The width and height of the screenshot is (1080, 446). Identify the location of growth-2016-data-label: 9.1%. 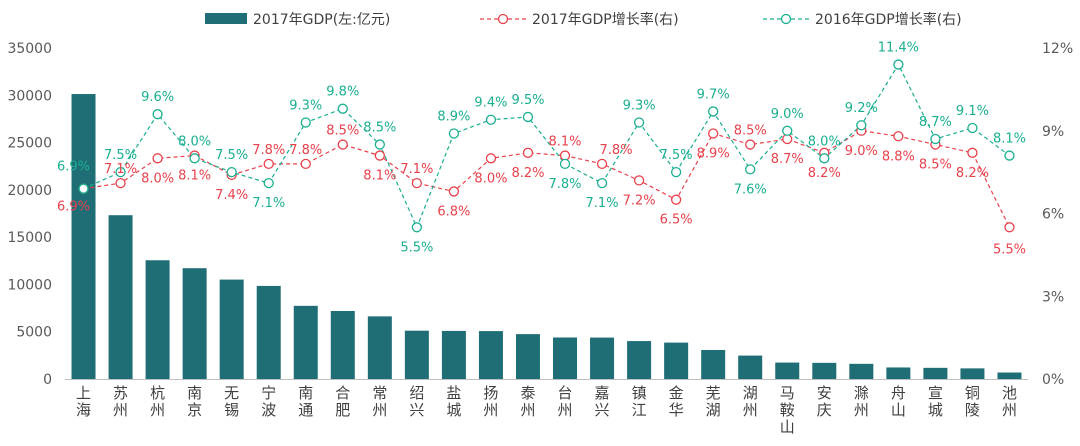
(972, 111).